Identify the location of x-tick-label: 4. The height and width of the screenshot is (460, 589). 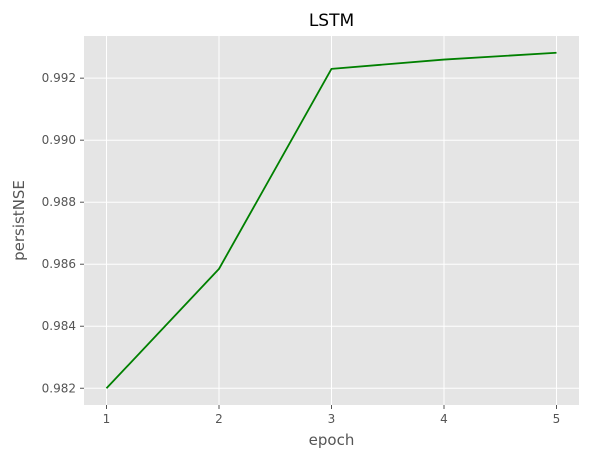
(444, 419).